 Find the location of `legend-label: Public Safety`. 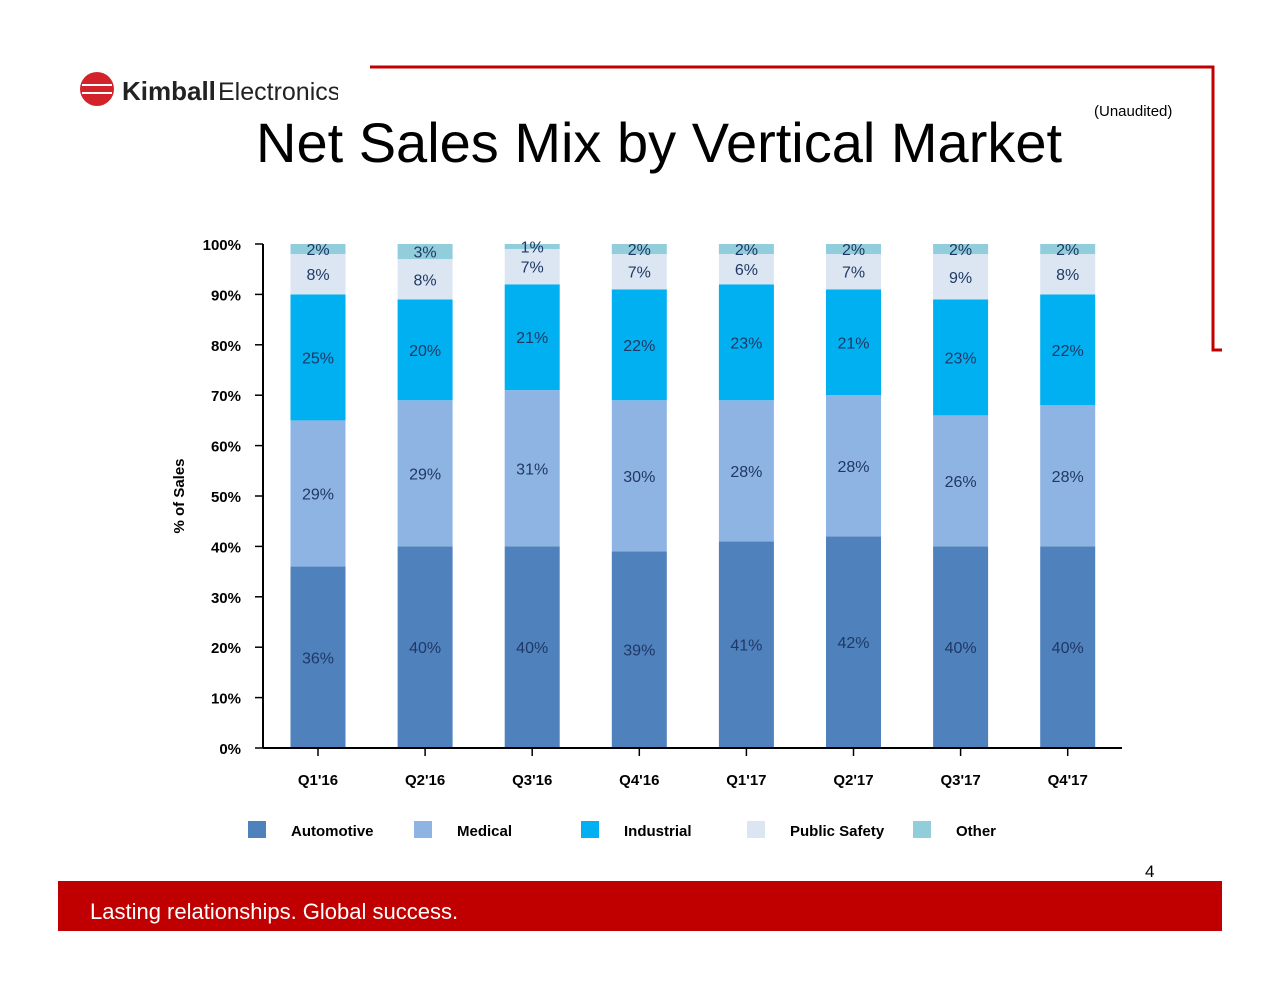

legend-label: Public Safety is located at coordinates (837, 831).